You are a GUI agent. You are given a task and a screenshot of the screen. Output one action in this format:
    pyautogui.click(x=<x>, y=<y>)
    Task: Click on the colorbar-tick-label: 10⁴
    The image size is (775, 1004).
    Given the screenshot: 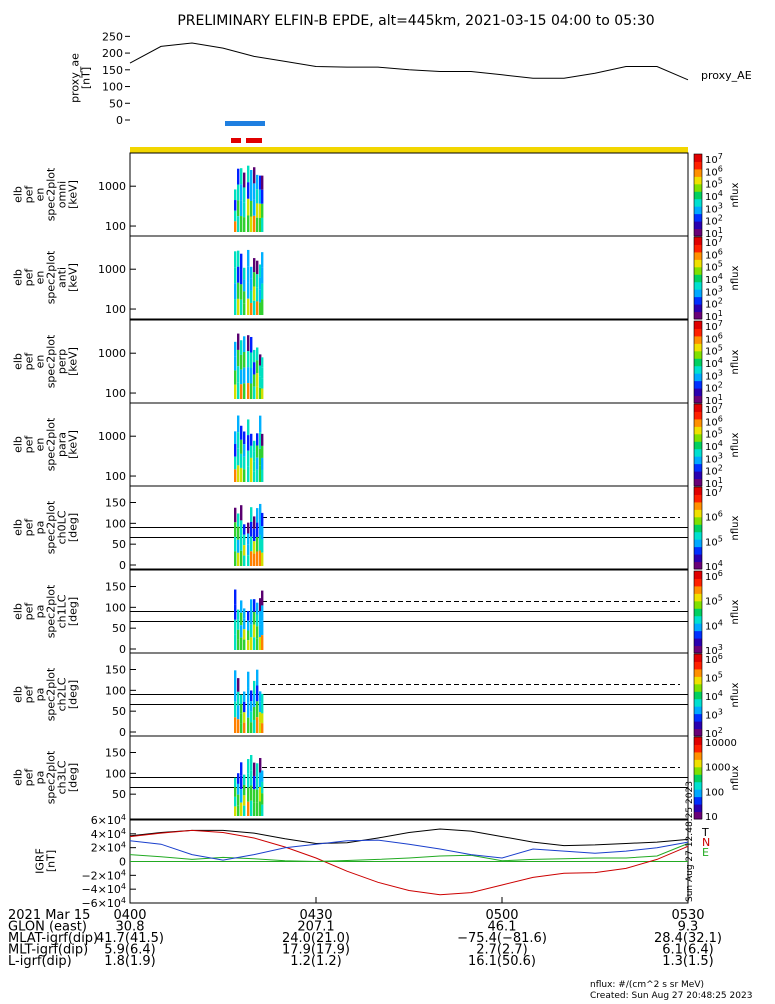 What is the action you would take?
    pyautogui.click(x=714, y=566)
    